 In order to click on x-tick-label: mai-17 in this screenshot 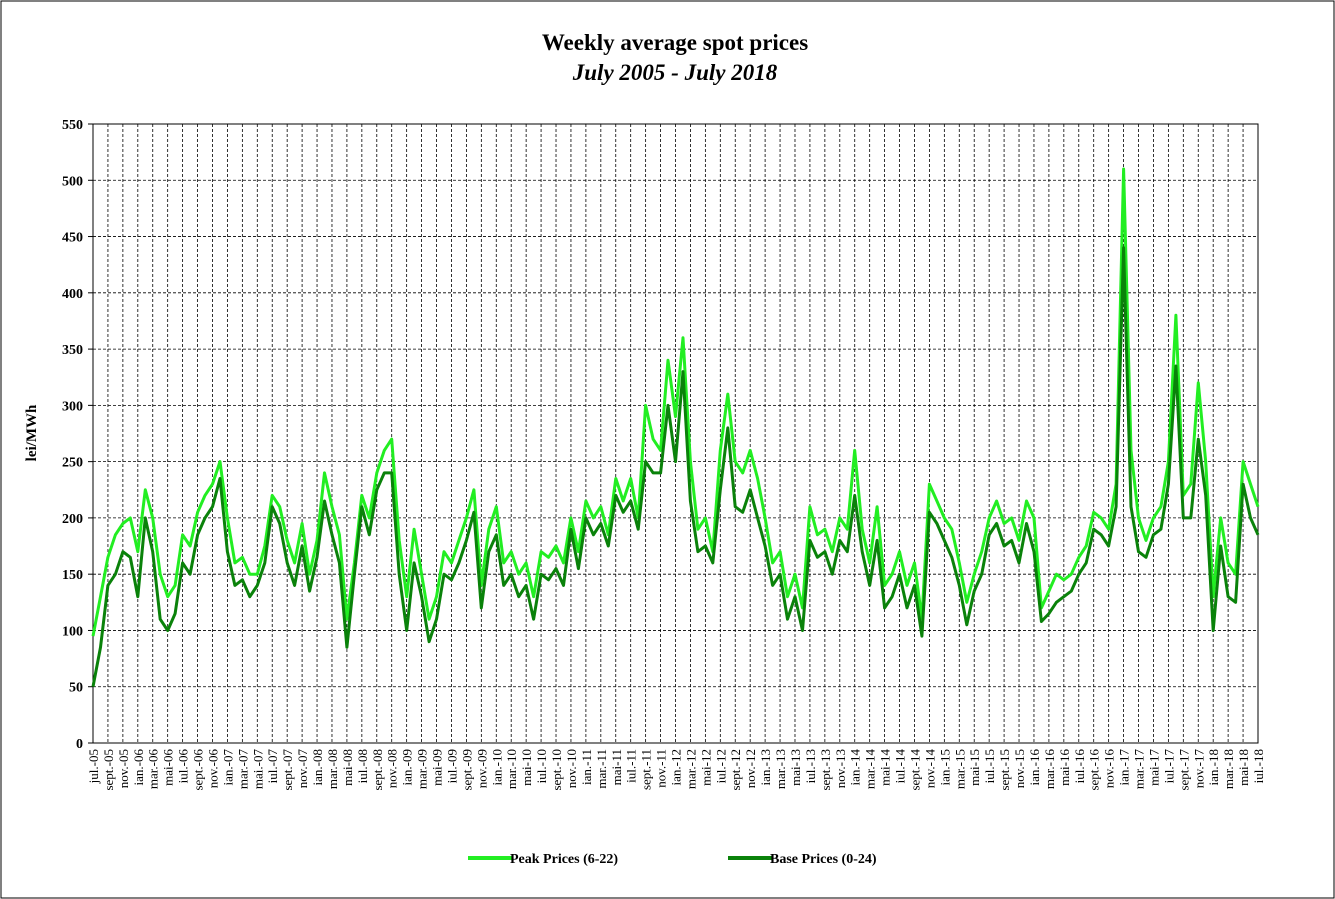, I will do `click(1153, 767)`.